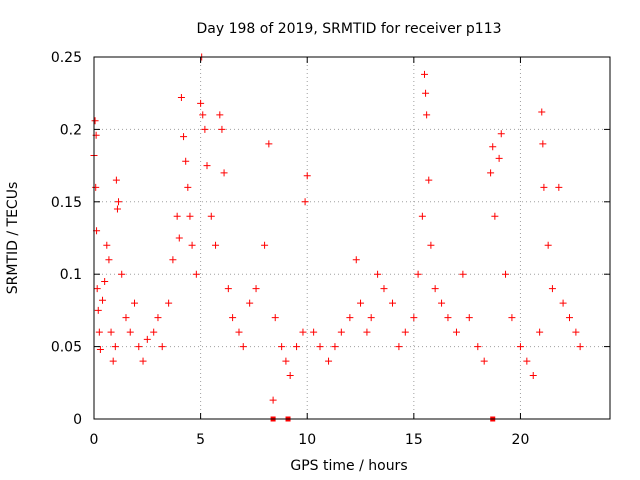 The height and width of the screenshot is (480, 640). Describe the element at coordinates (13, 238) in the screenshot. I see `y-axis-label: SRMTID / TECUs` at that location.